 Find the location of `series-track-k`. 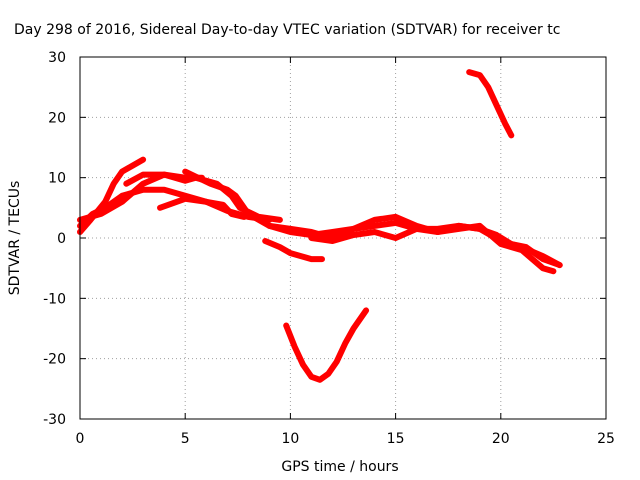

series-track-k is located at coordinates (490, 104).